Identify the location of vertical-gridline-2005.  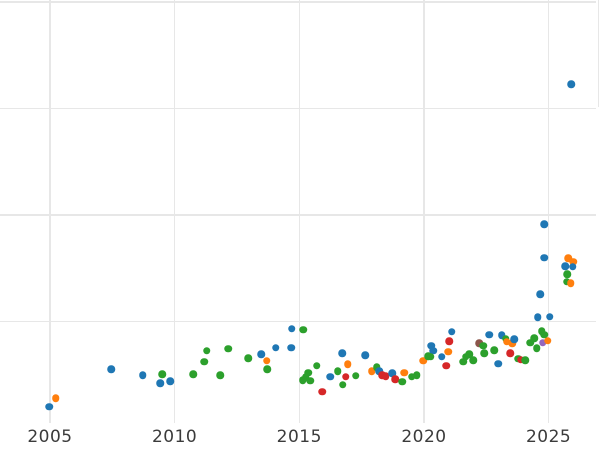
(50, 211).